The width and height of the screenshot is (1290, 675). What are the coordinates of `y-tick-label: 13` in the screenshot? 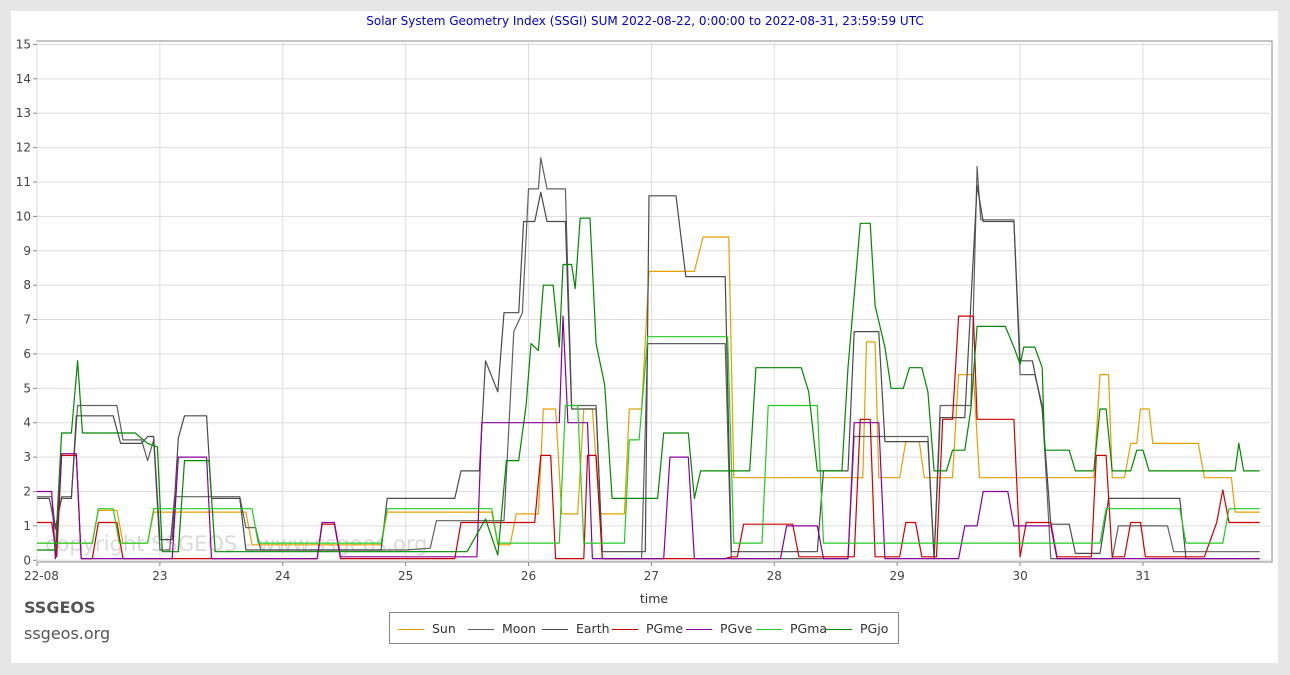 It's located at (23, 113).